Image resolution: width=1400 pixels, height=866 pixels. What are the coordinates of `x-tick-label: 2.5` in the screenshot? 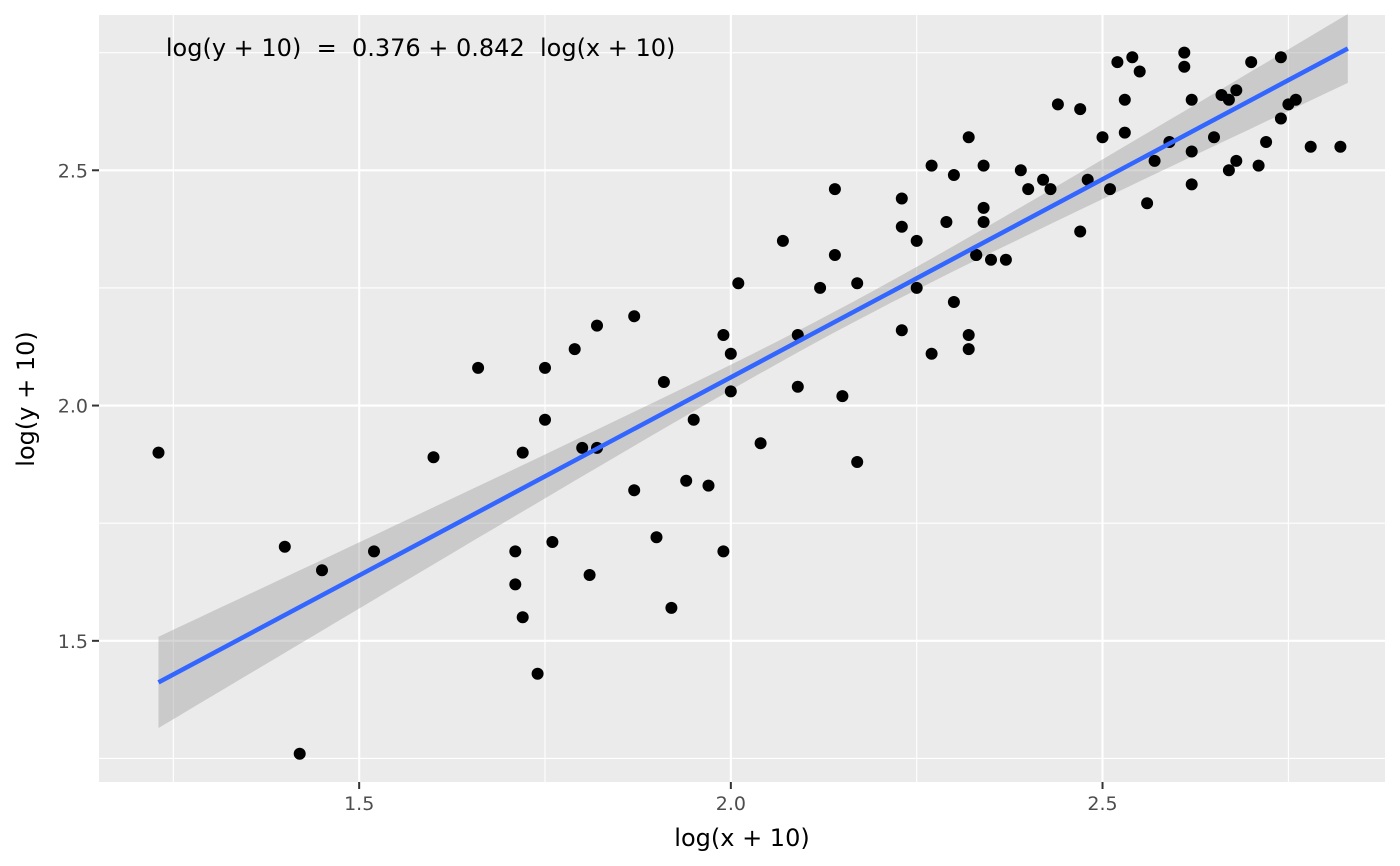 It's located at (1102, 804).